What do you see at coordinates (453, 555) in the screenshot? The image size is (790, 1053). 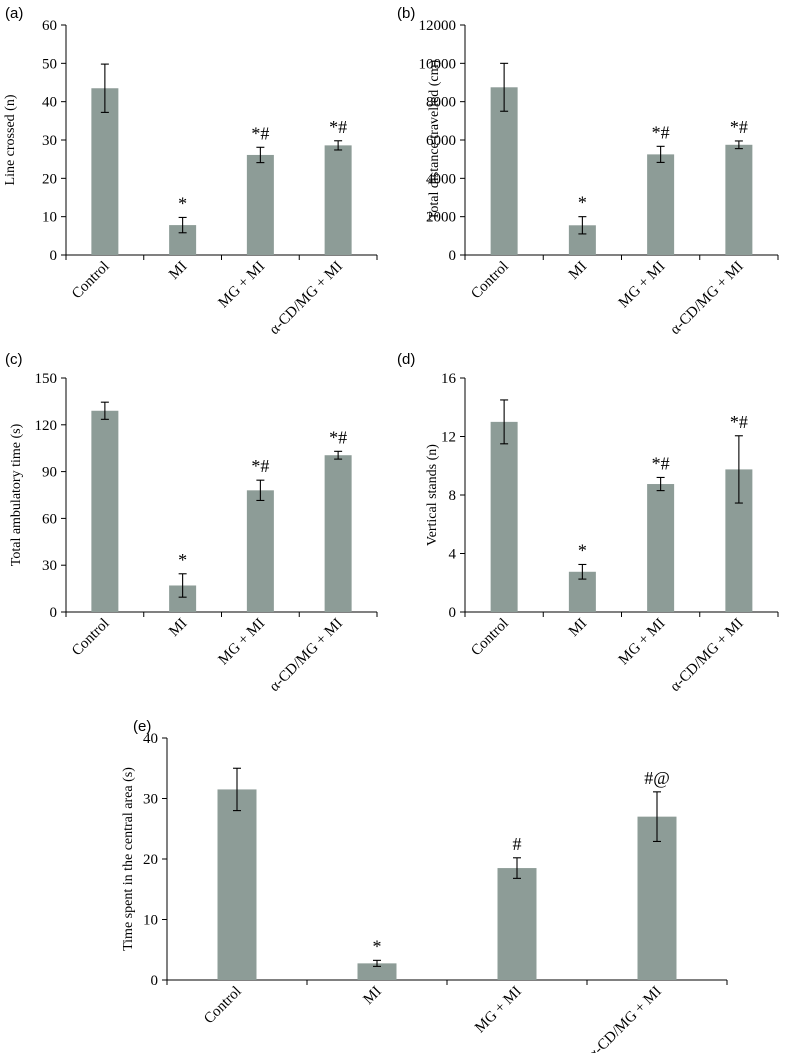 I see `y-tick-label: 4` at bounding box center [453, 555].